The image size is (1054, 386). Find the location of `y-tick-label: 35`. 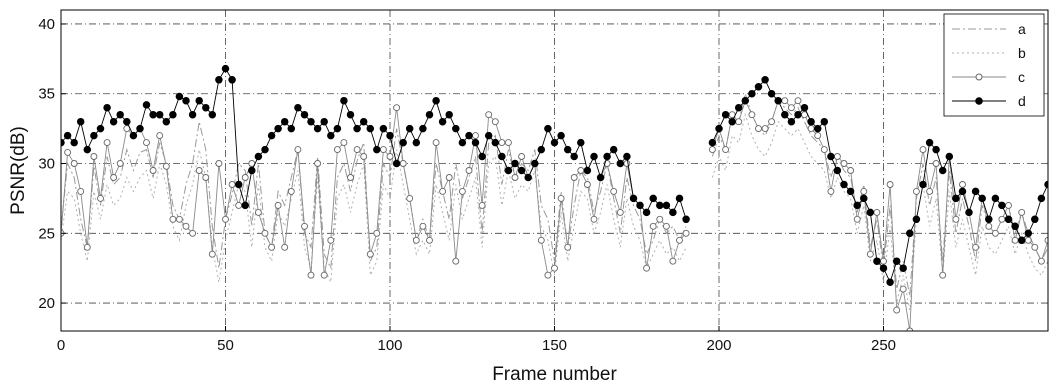

y-tick-label: 35 is located at coordinates (46, 94).